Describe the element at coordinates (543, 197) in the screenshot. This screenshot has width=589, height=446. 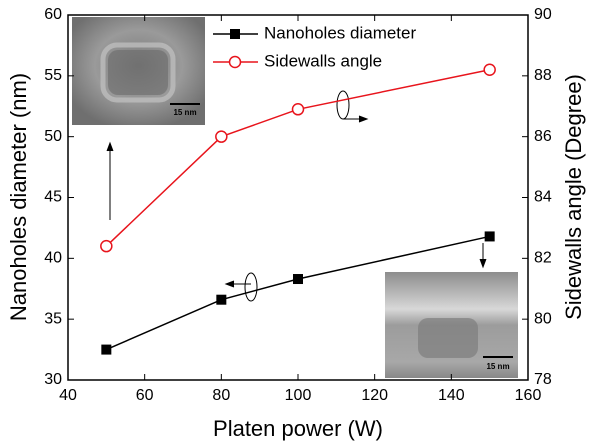
I see `y2-tick-label: 84` at that location.